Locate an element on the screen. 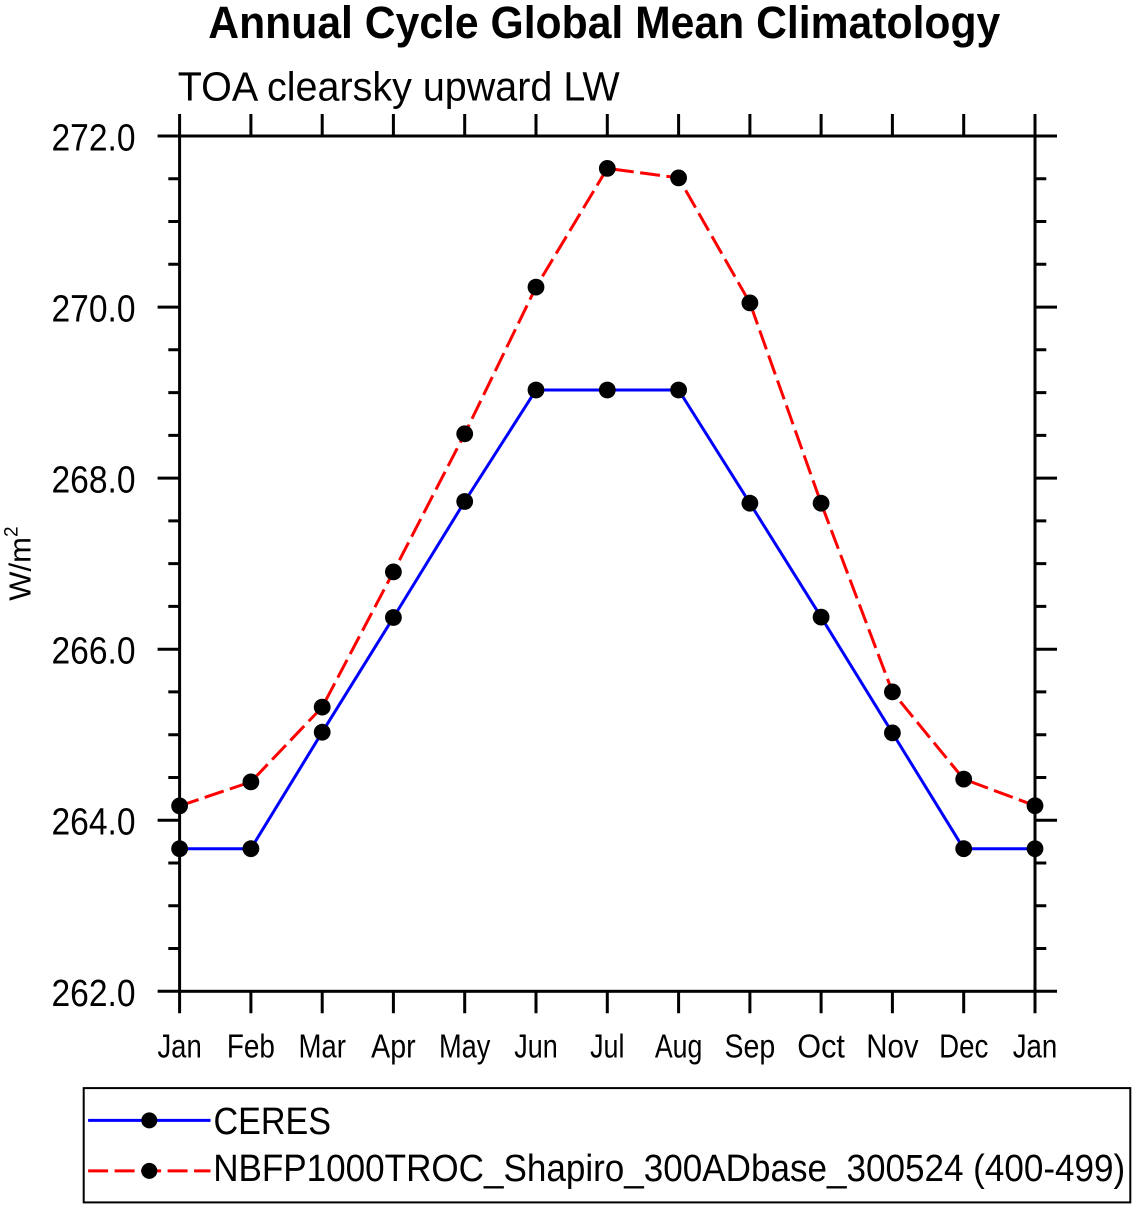 This screenshot has width=1137, height=1209. svg-text: 270.0 is located at coordinates (94, 310).